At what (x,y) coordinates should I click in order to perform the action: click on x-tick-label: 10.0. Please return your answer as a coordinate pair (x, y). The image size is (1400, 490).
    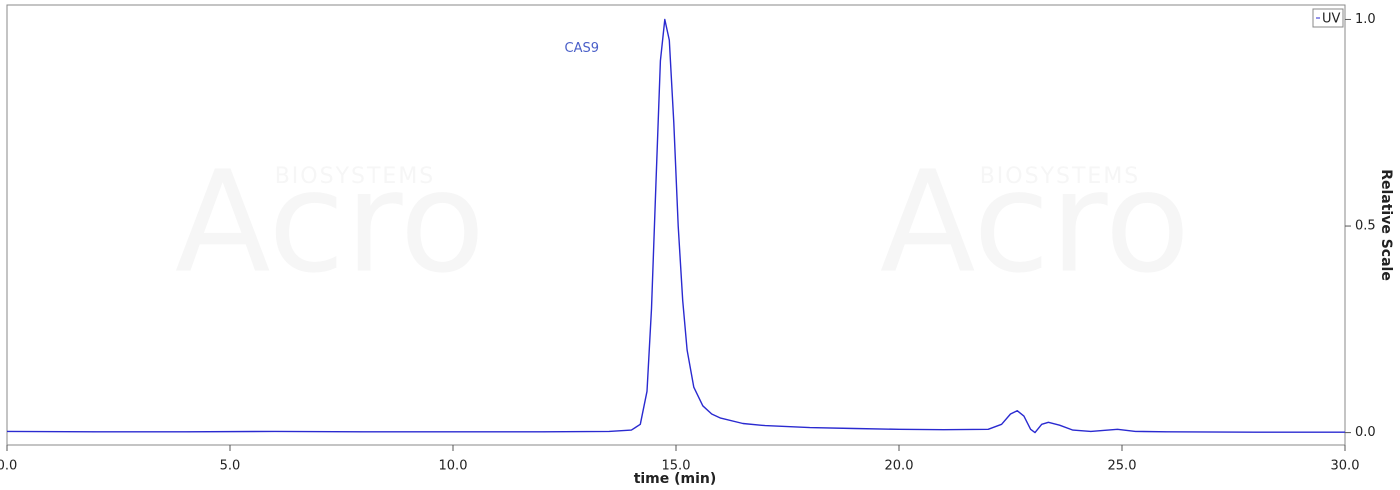
    Looking at the image, I should click on (453, 466).